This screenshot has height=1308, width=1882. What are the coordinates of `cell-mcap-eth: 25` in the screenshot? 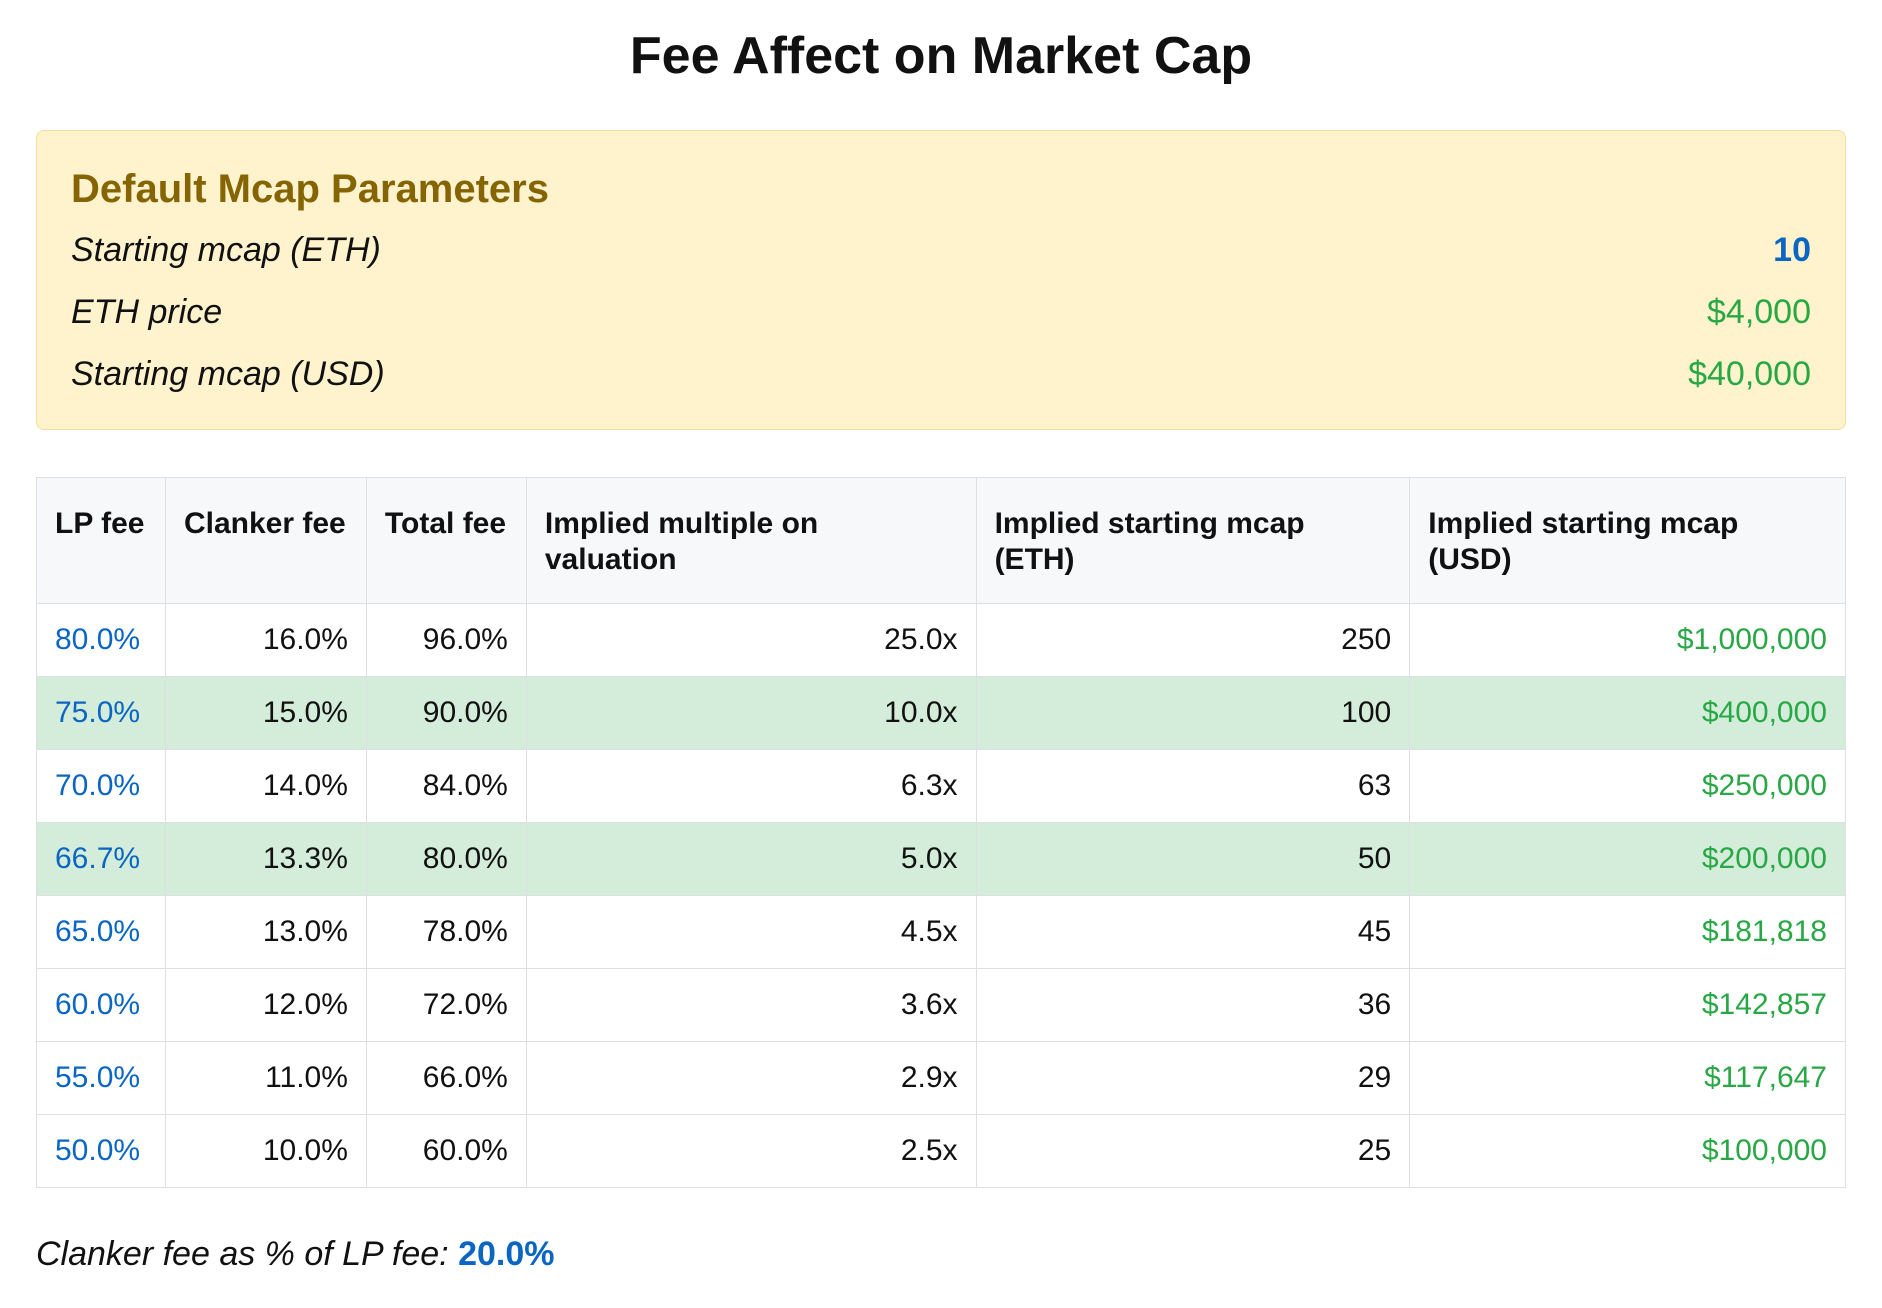 It's located at (1193, 1151).